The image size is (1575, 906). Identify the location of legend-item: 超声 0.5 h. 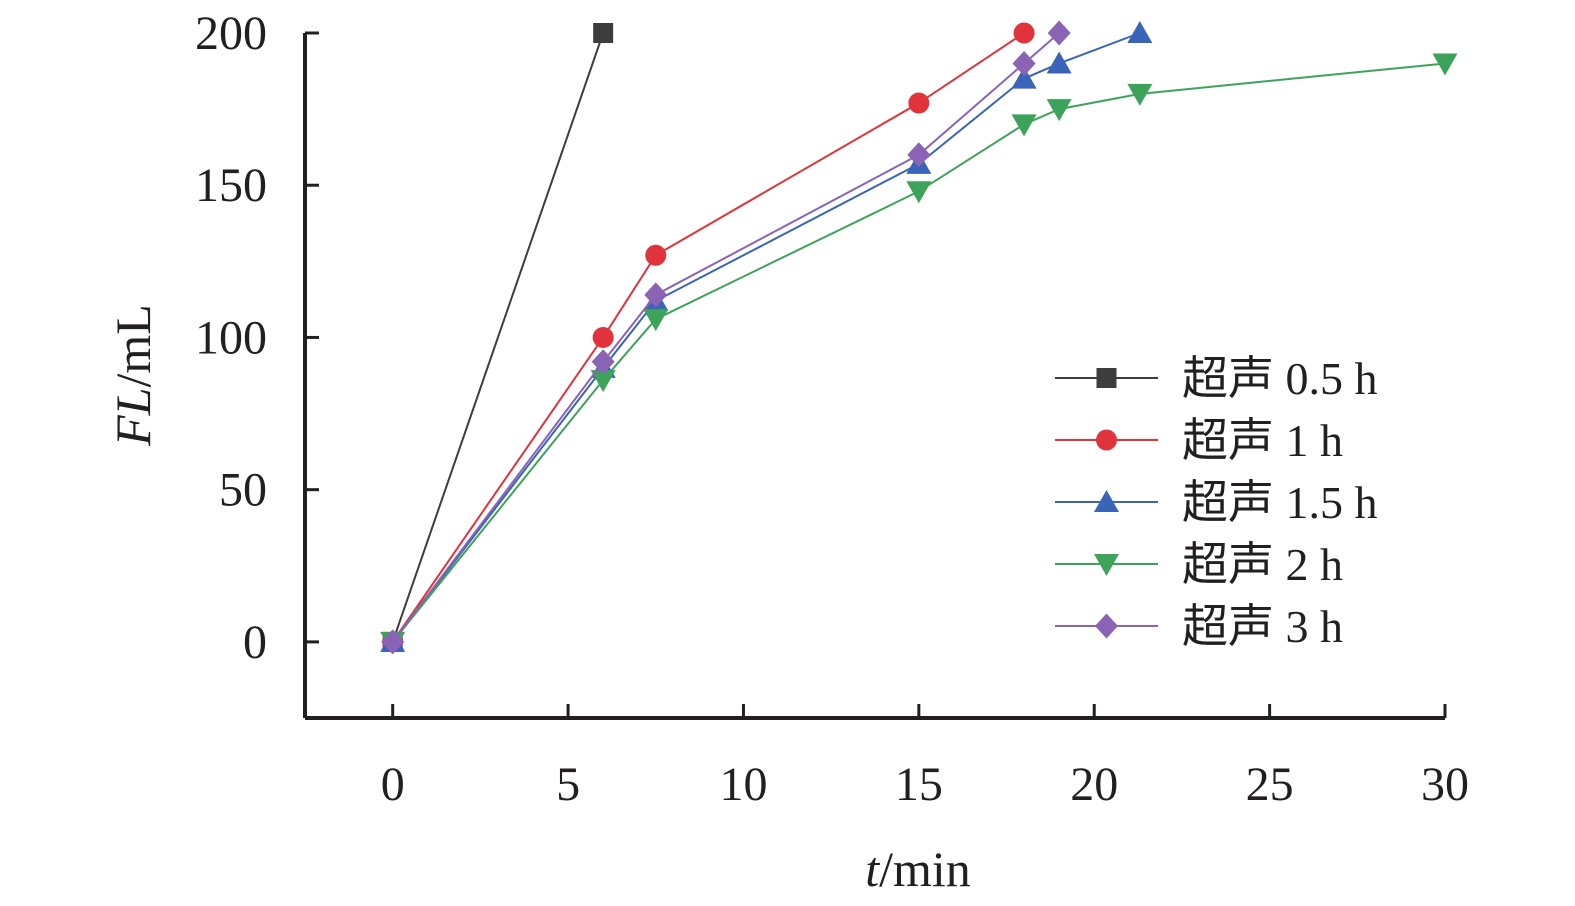
(1216, 378).